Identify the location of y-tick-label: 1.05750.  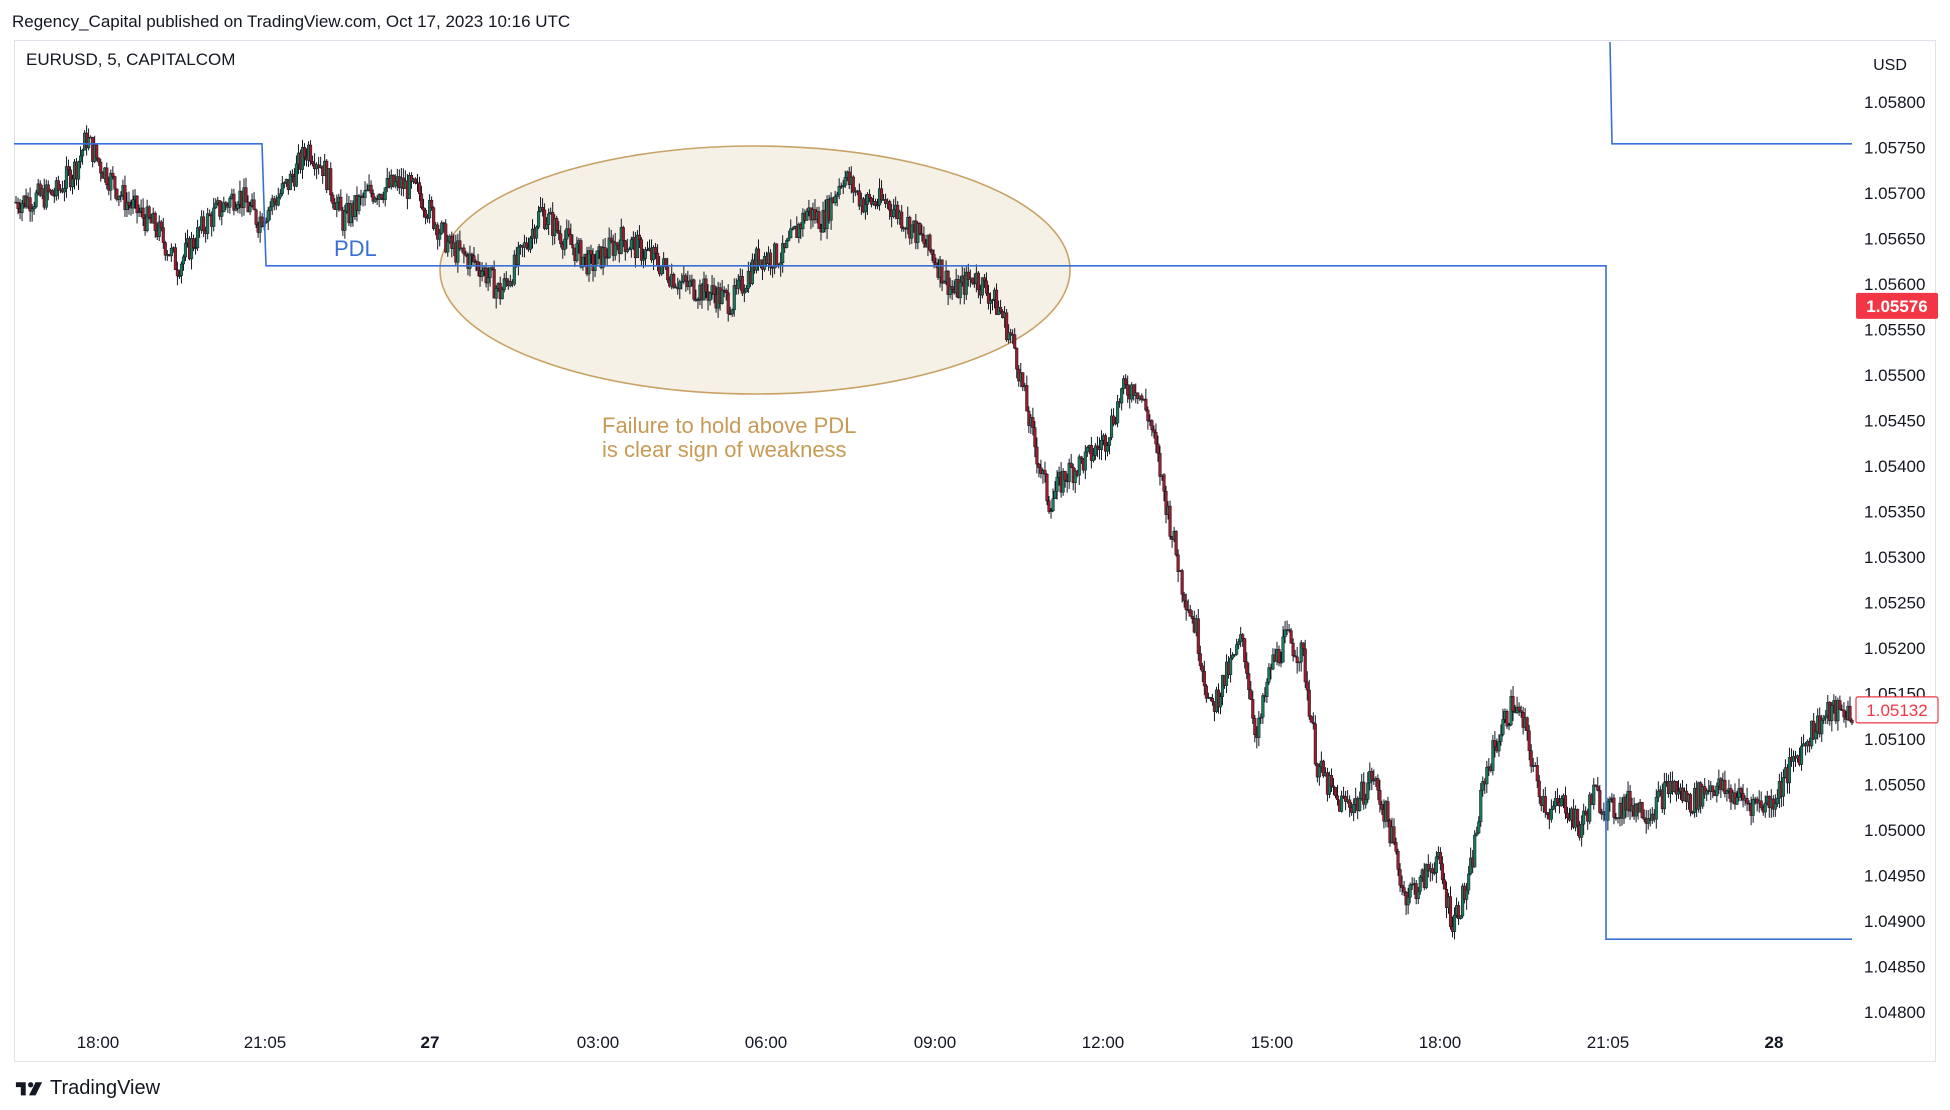
(1894, 148).